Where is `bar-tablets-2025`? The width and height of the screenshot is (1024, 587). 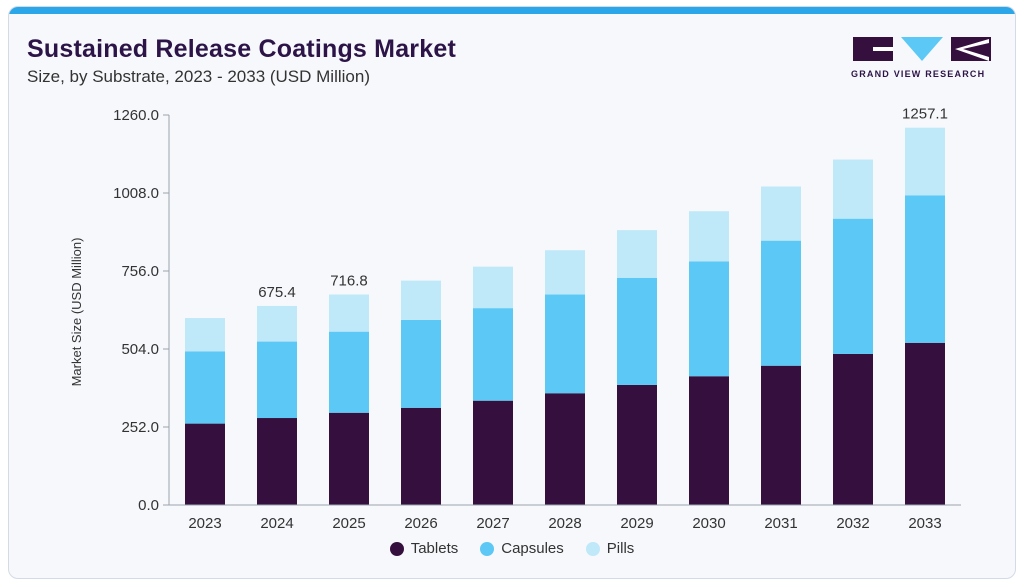 bar-tablets-2025 is located at coordinates (349, 458).